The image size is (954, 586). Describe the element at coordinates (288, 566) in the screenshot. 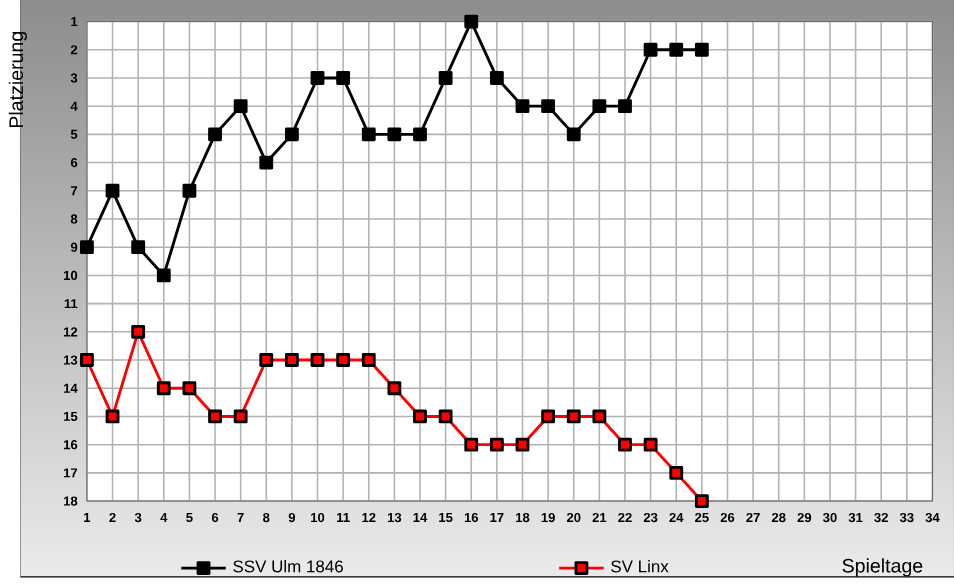

I see `legend-label: SSV Ulm 1846` at that location.